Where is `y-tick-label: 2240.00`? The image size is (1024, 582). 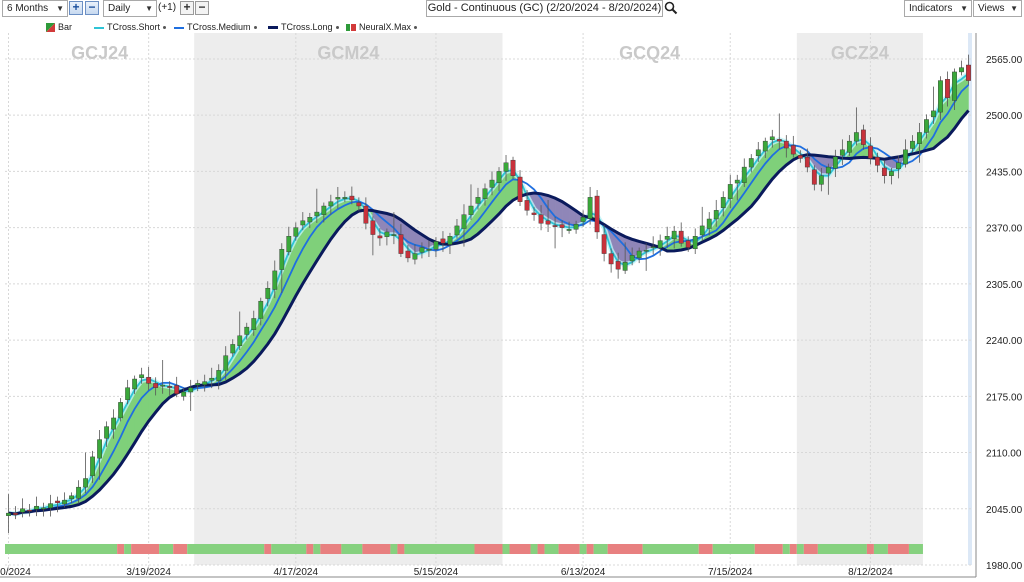 y-tick-label: 2240.00 is located at coordinates (1004, 341).